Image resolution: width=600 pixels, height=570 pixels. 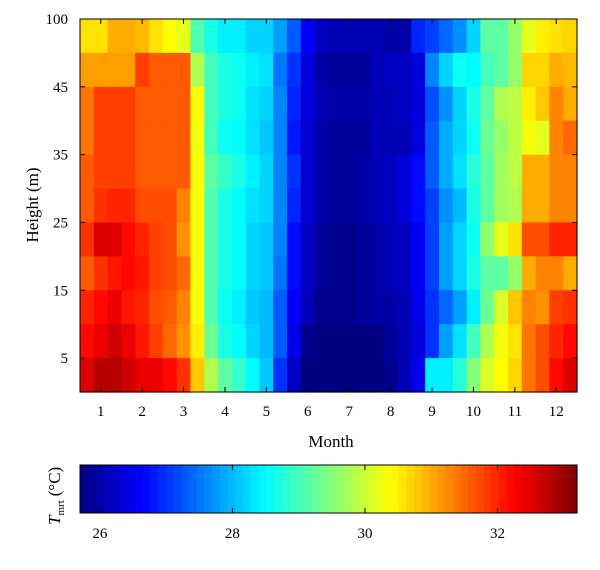 I want to click on x-tick-label: 11, so click(x=515, y=412).